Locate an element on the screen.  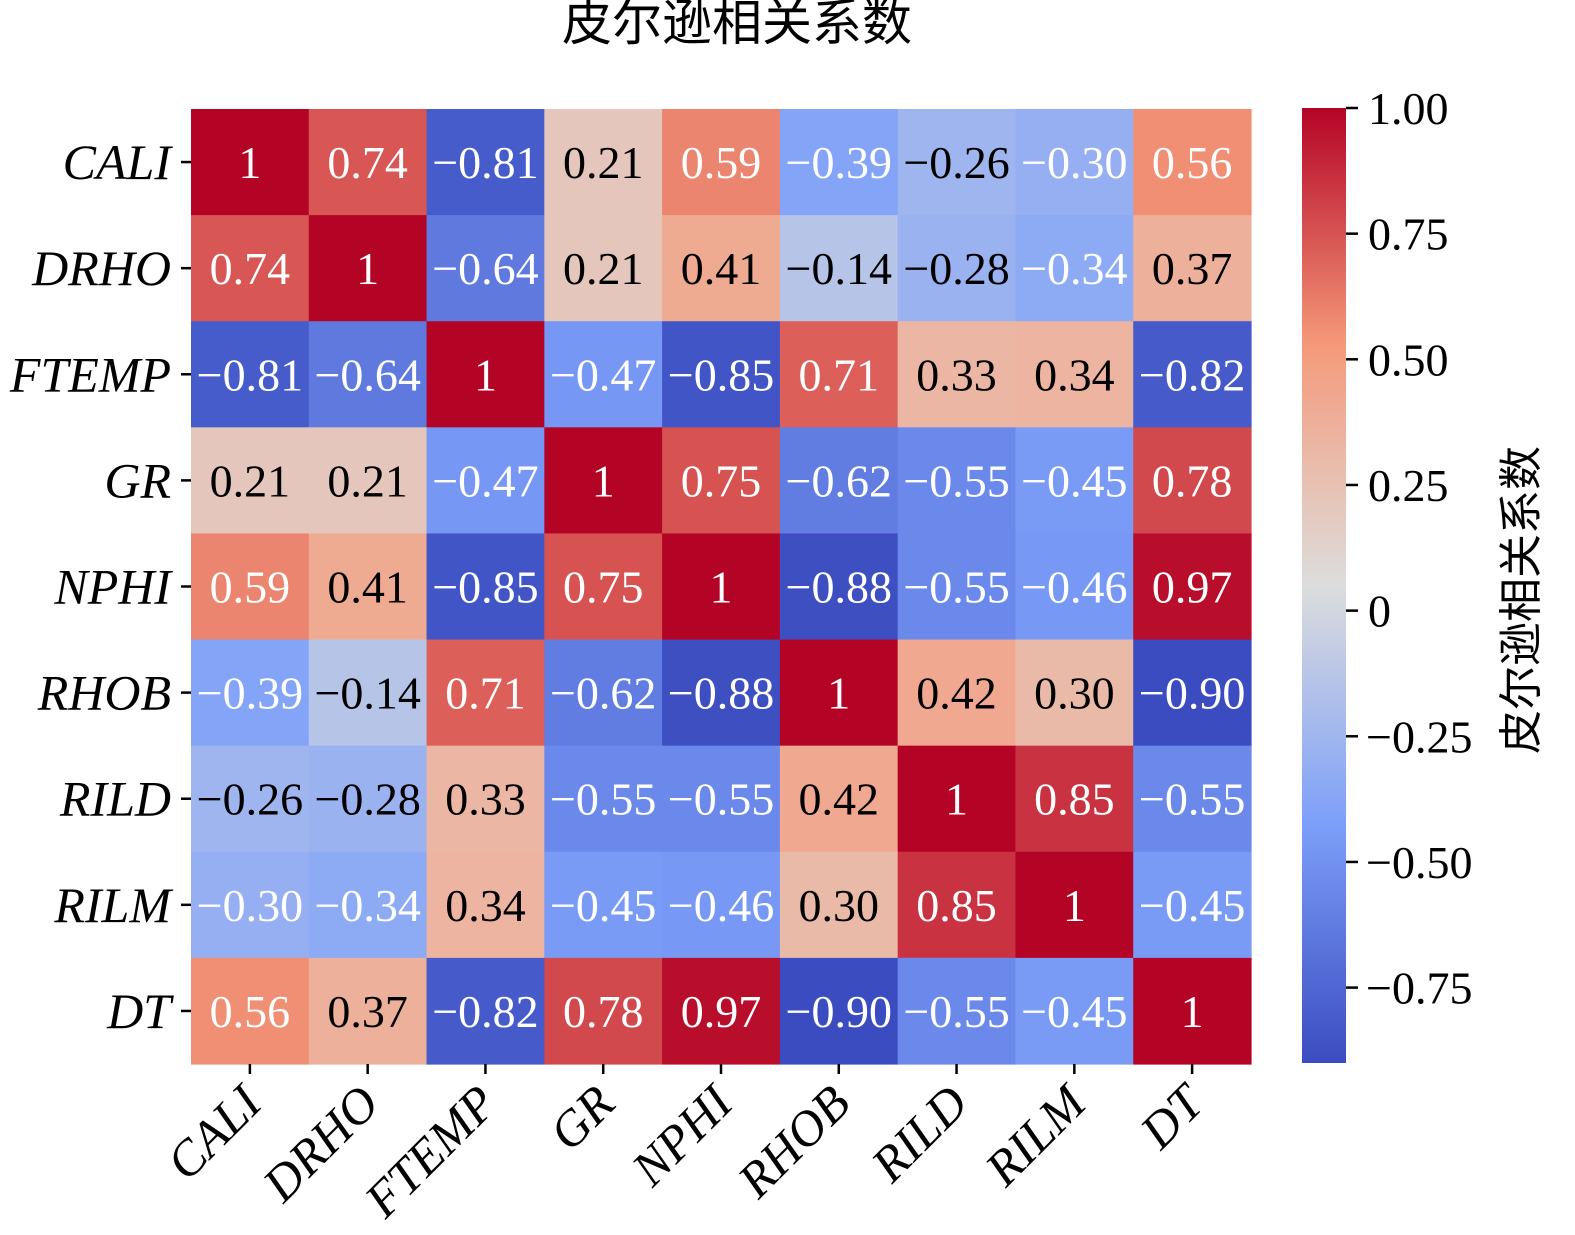
x-tick-label: GR is located at coordinates (581, 1117).